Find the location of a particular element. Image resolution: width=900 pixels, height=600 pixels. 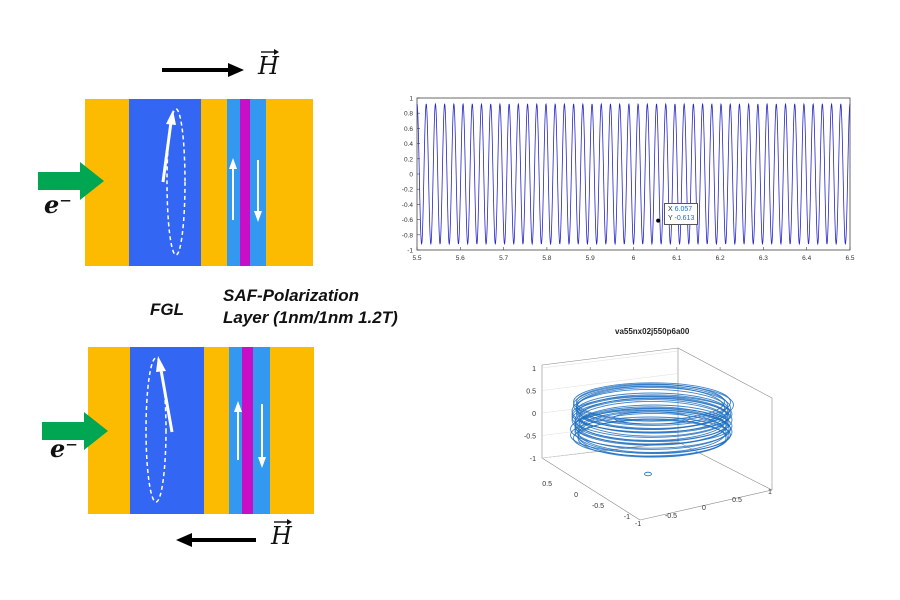

x-tick-label: 6.5 is located at coordinates (849, 258).